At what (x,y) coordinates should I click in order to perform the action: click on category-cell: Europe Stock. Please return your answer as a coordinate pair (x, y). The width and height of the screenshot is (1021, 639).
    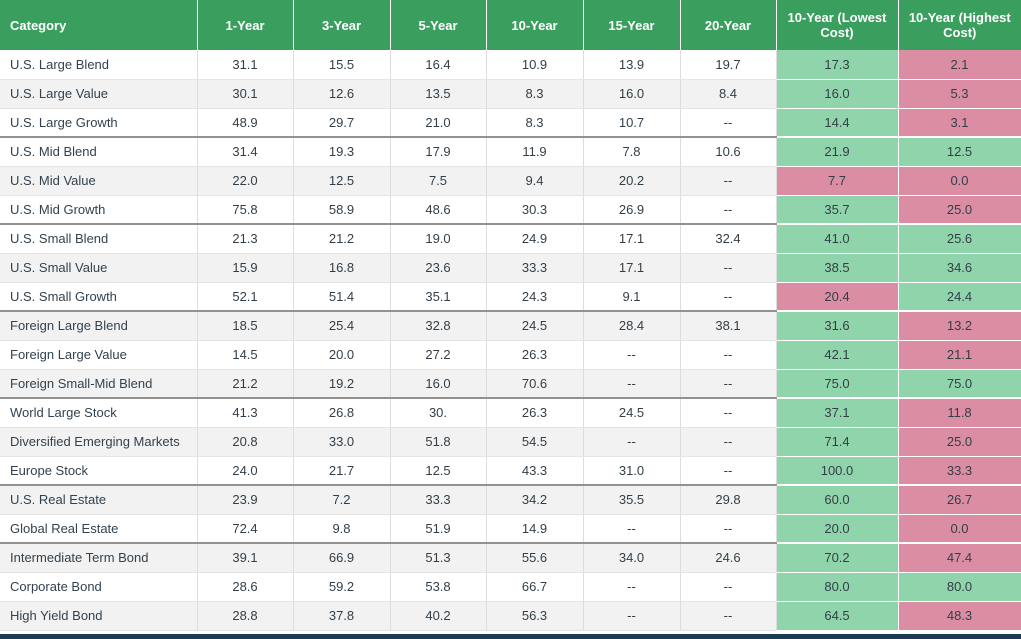
    Looking at the image, I should click on (99, 471).